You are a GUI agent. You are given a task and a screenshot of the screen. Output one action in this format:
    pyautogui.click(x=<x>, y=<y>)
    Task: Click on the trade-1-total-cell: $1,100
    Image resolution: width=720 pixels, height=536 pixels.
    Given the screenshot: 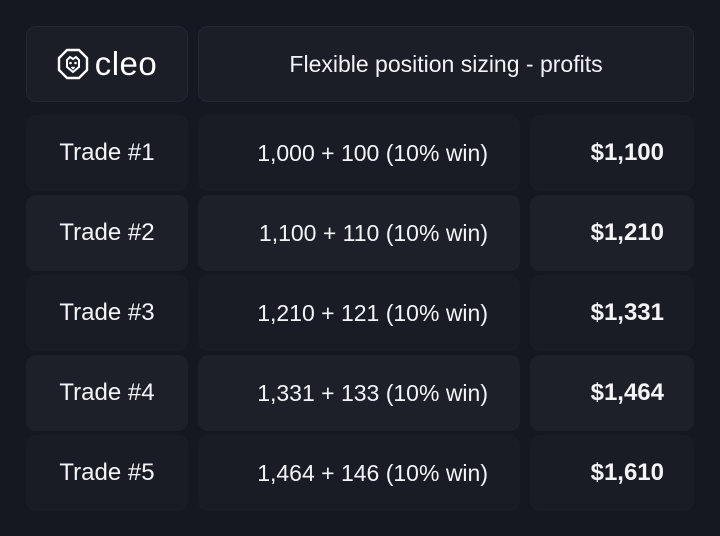 What is the action you would take?
    pyautogui.click(x=612, y=153)
    